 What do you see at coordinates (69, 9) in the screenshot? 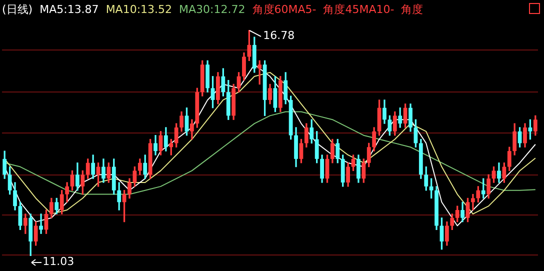
I see `text: MA5:13.87` at bounding box center [69, 9].